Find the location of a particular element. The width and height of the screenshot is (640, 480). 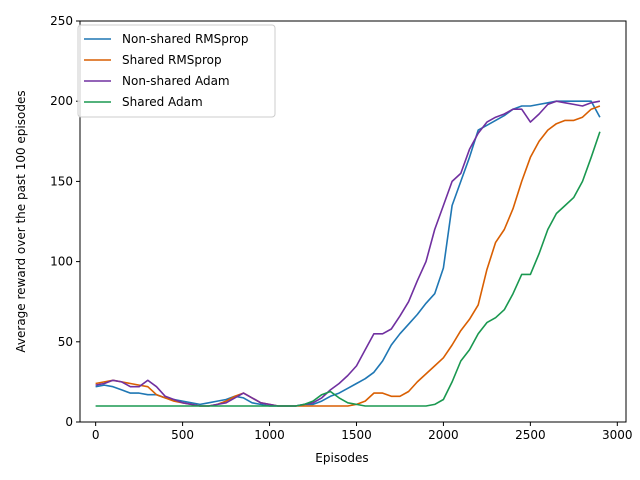

x-tick-label: 500 is located at coordinates (182, 435).